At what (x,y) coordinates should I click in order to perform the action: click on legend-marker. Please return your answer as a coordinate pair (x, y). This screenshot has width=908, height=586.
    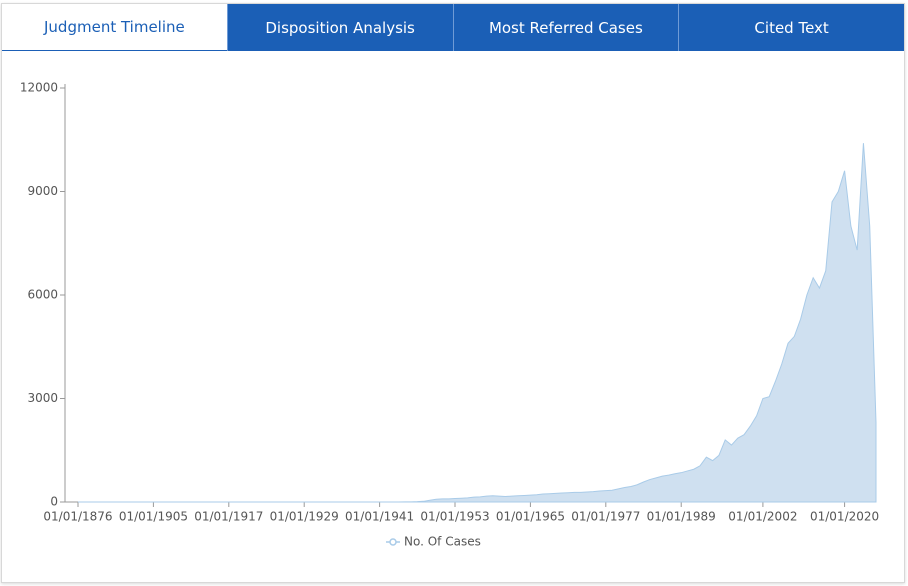
    Looking at the image, I should click on (393, 542).